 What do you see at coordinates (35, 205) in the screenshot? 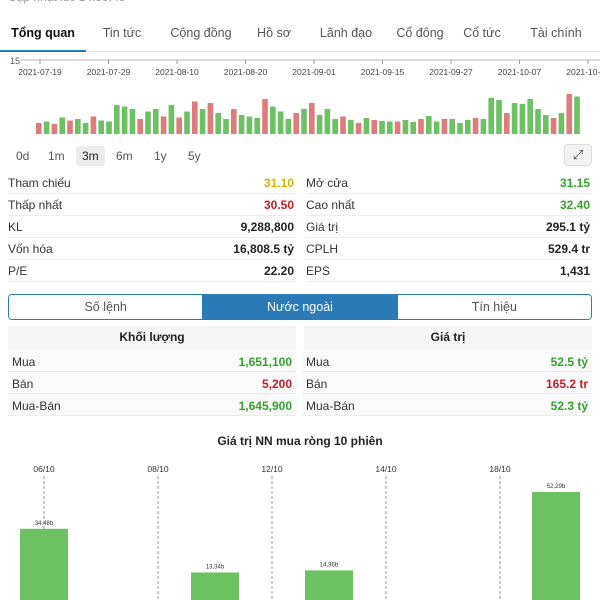
I see `stat-label: Thấp nhất` at bounding box center [35, 205].